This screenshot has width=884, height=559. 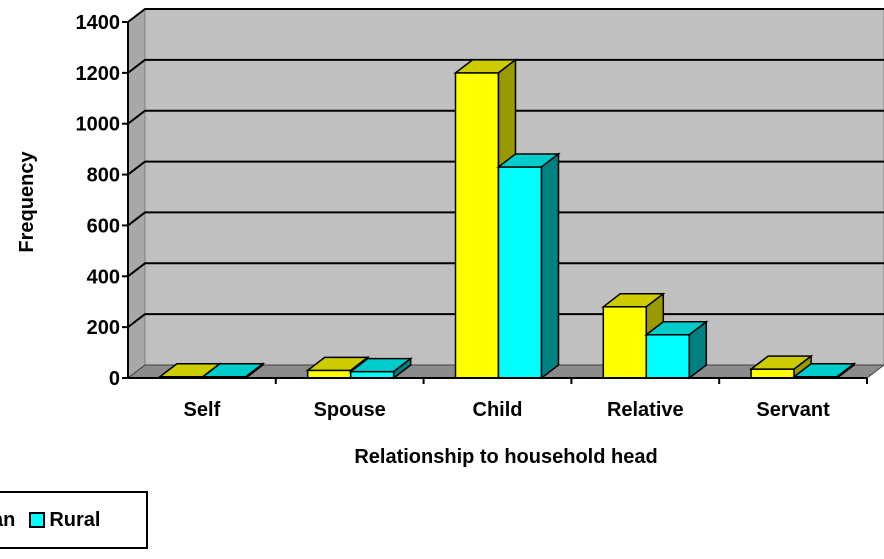 I want to click on bar-rural-relative, so click(x=668, y=356).